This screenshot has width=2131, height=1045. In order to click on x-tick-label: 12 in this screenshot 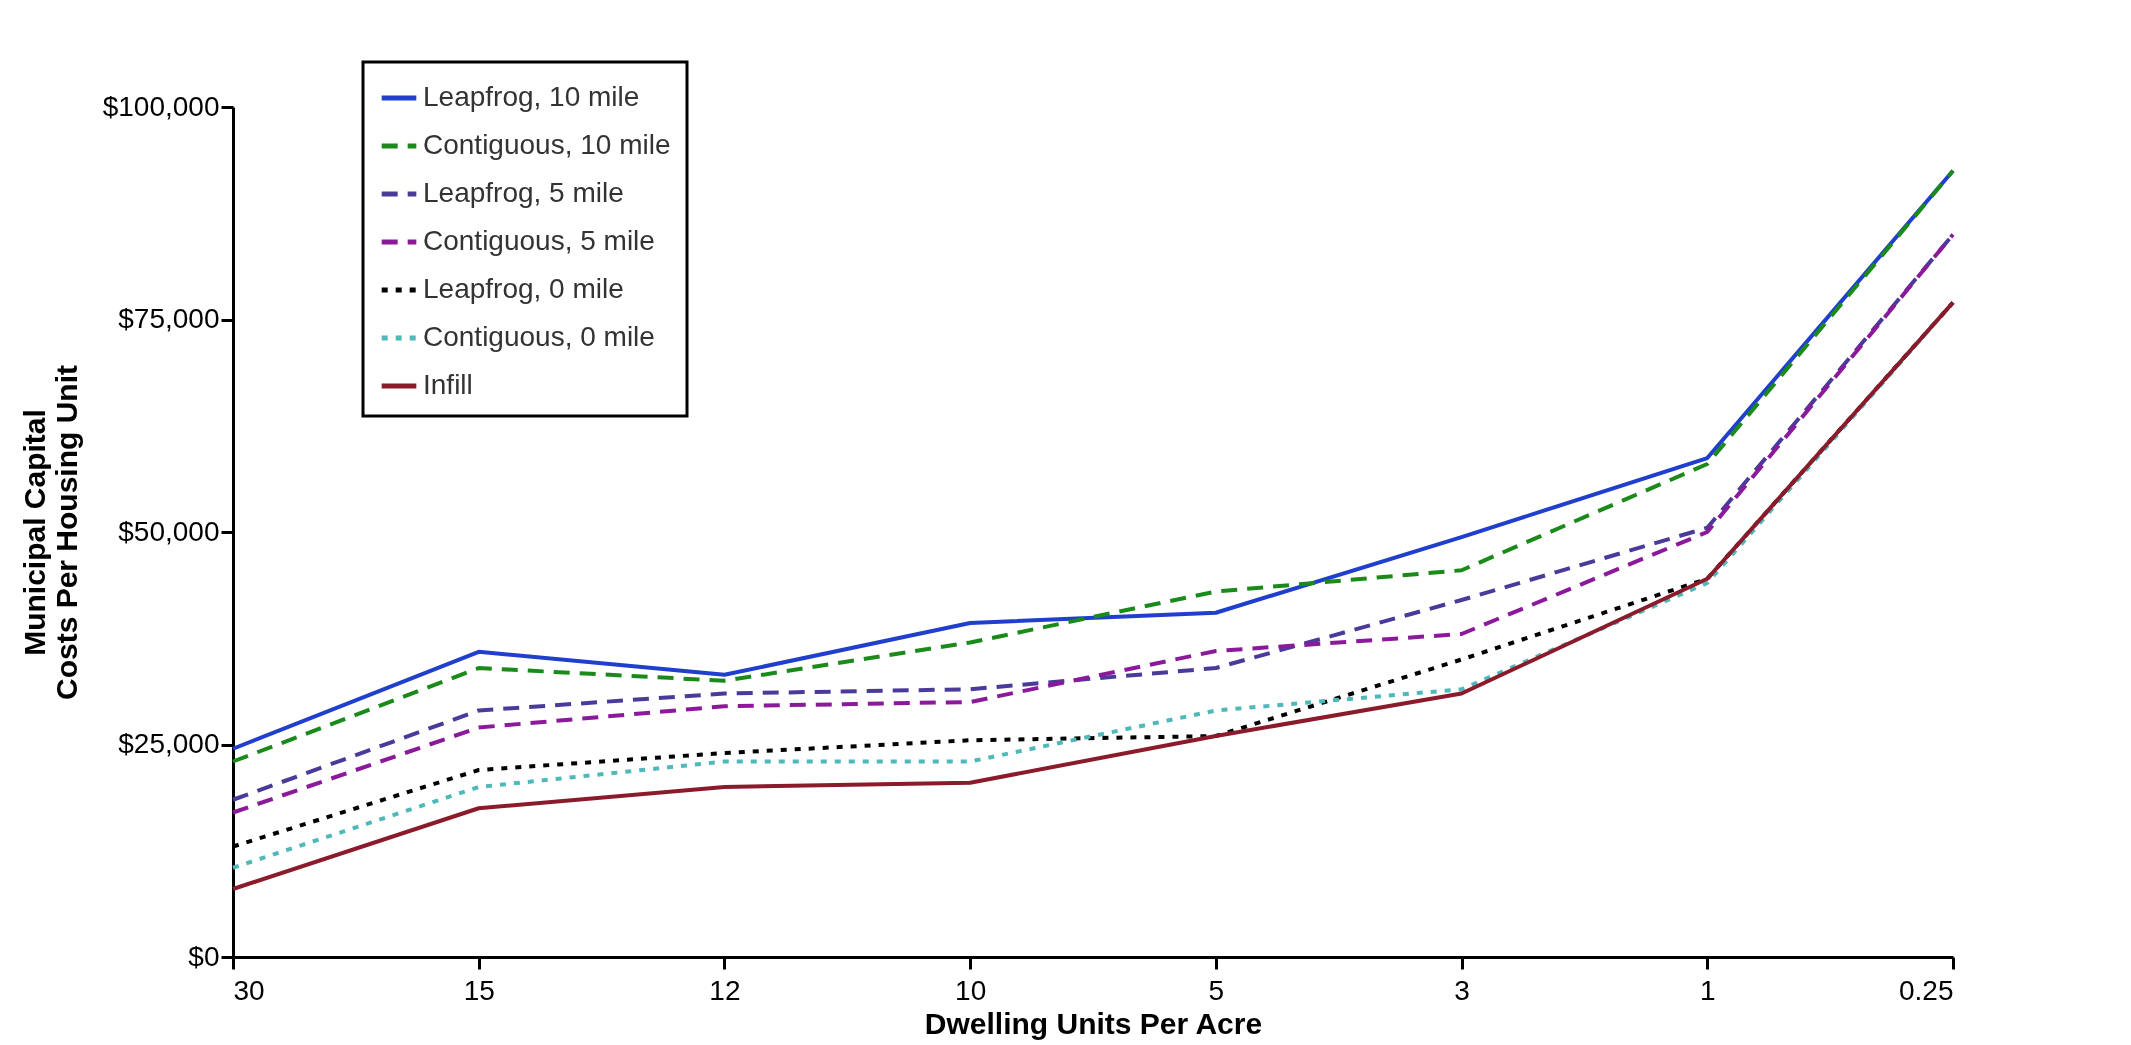, I will do `click(725, 990)`.